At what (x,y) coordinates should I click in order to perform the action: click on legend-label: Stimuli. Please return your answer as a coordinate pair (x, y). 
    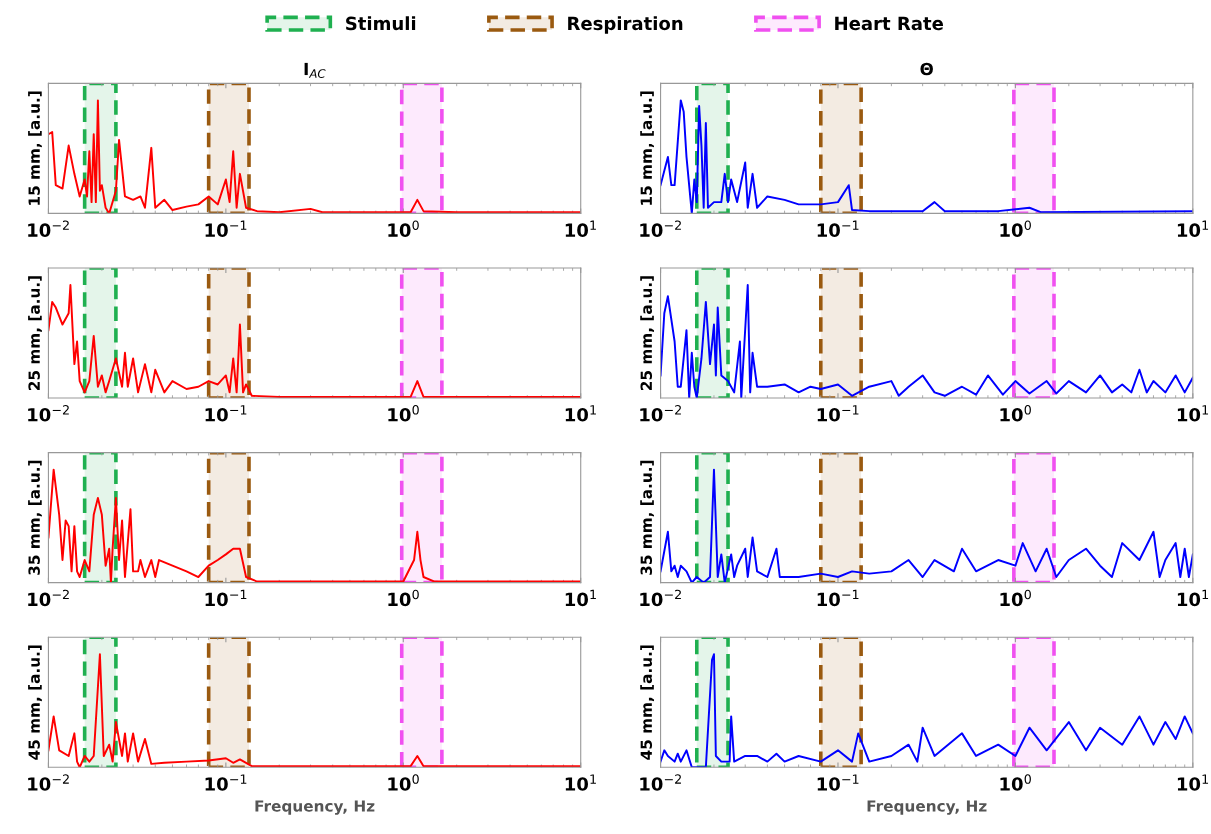
    Looking at the image, I should click on (381, 23).